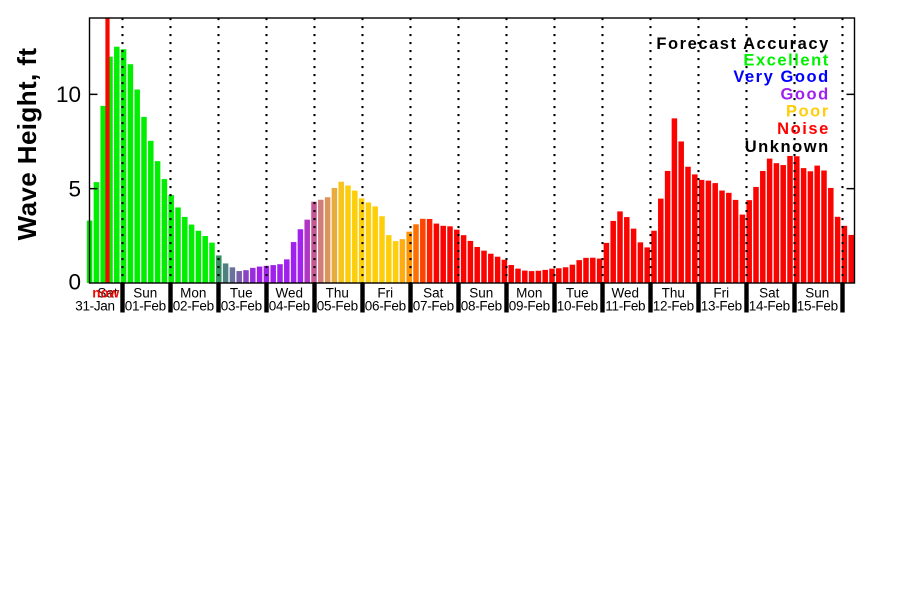 The height and width of the screenshot is (605, 900). I want to click on svg-text: 11-Feb, so click(625, 306).